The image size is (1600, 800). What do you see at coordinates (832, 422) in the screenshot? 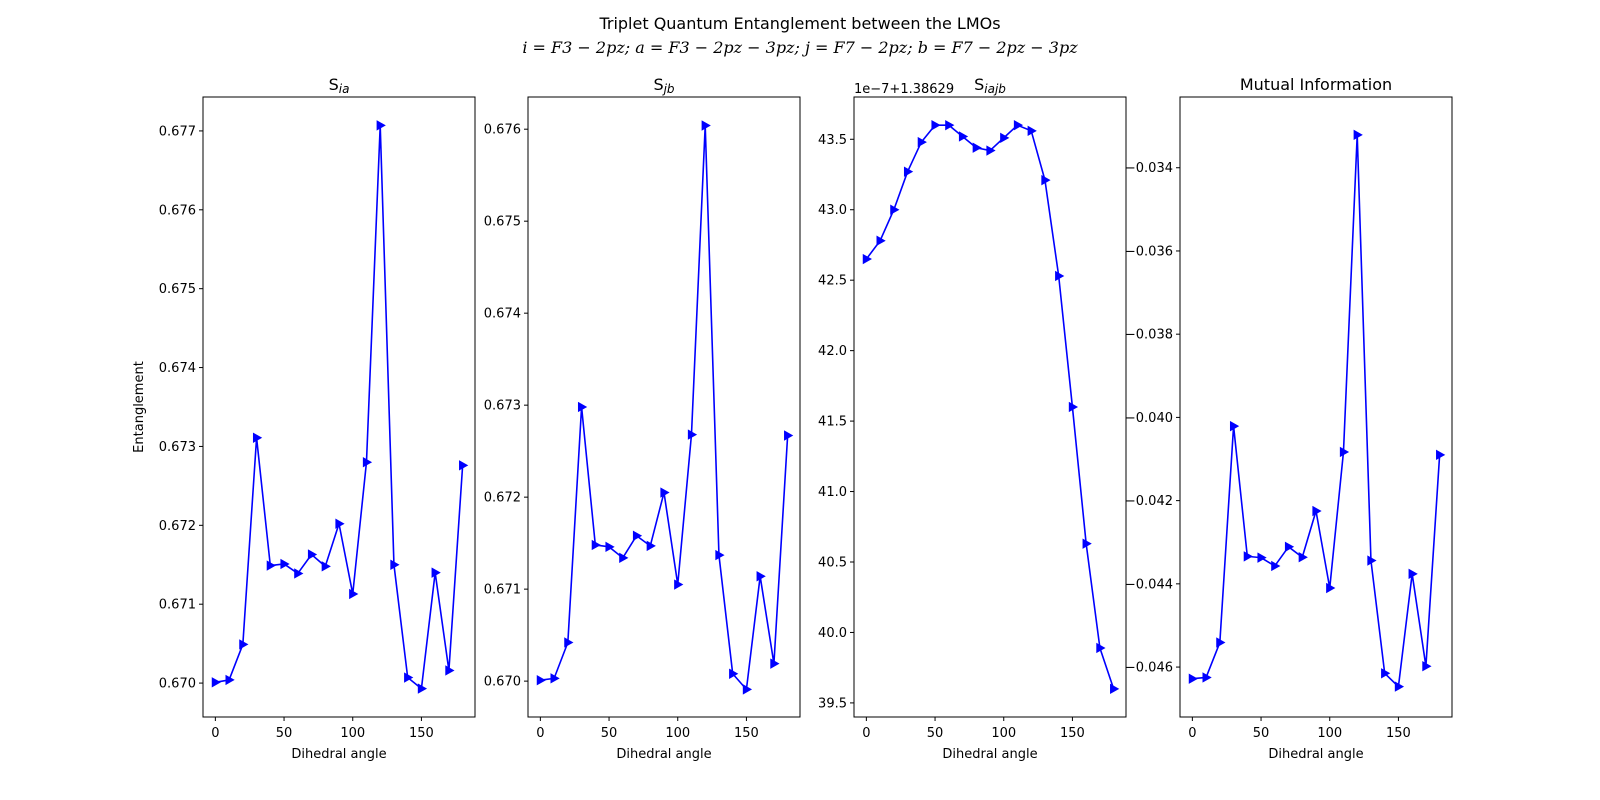
I see `y-tick-label: 41.5` at bounding box center [832, 422].